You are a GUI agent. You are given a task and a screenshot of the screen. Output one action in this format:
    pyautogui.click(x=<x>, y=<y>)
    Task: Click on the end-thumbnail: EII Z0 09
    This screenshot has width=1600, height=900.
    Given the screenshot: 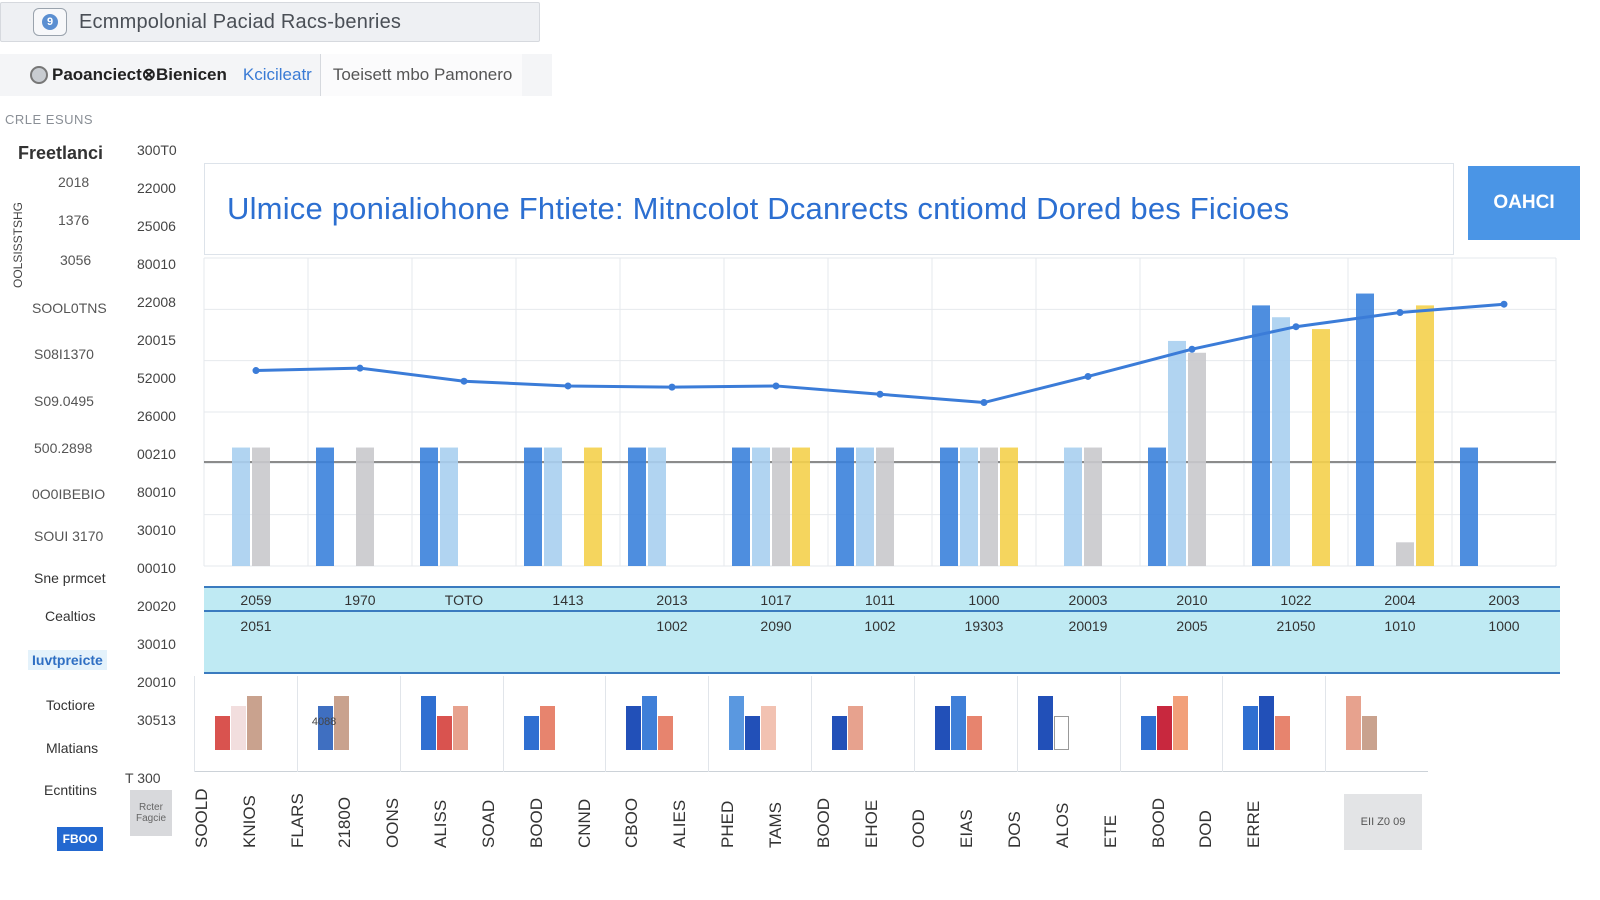 What is the action you would take?
    pyautogui.click(x=1383, y=822)
    